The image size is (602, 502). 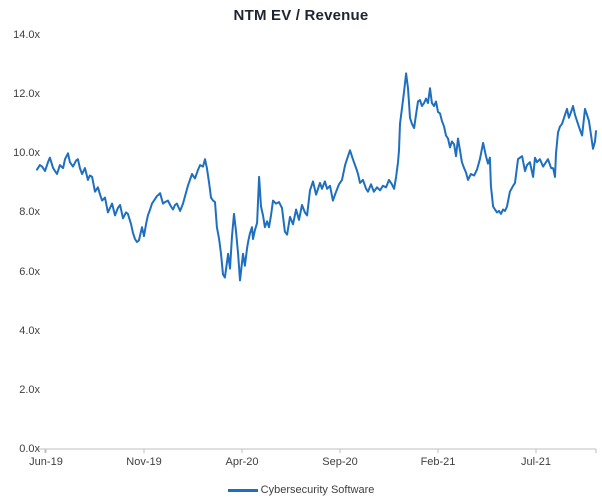 What do you see at coordinates (46, 462) in the screenshot?
I see `x-tick-label: Jun-19` at bounding box center [46, 462].